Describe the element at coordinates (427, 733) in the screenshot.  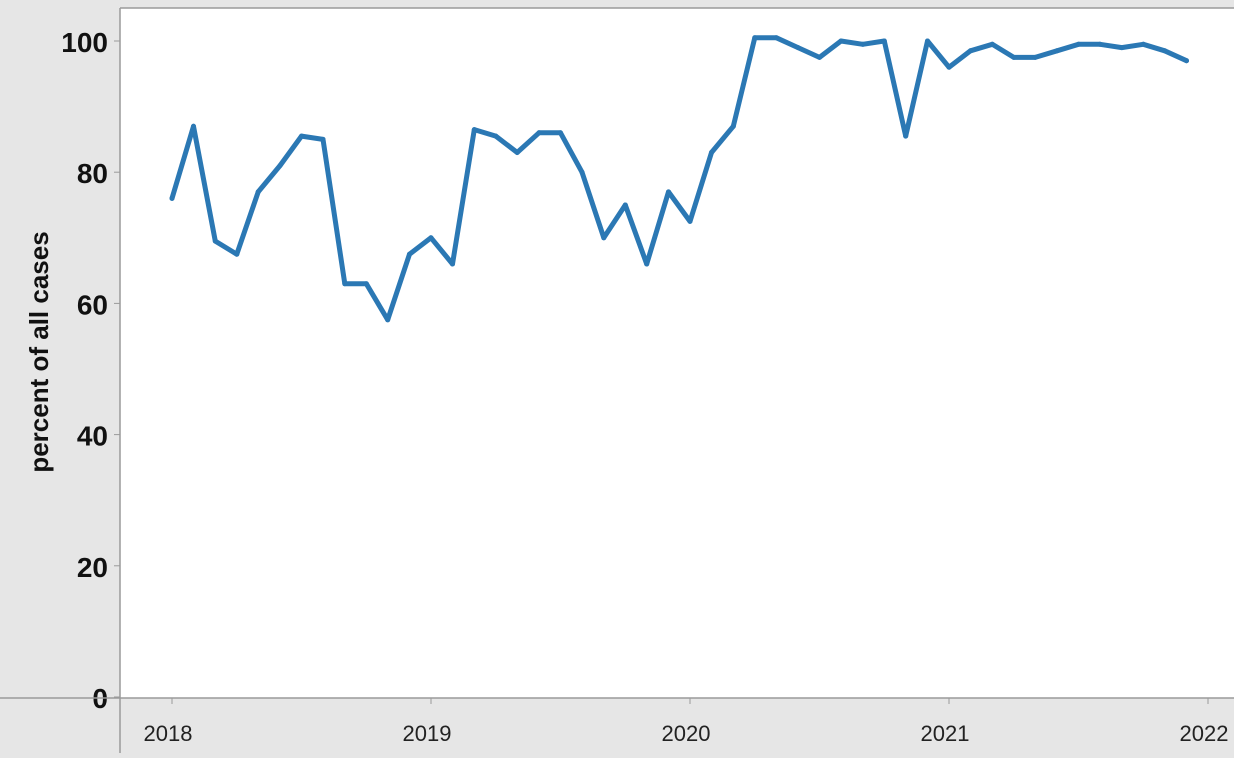
I see `x-tick-label: 2019` at that location.